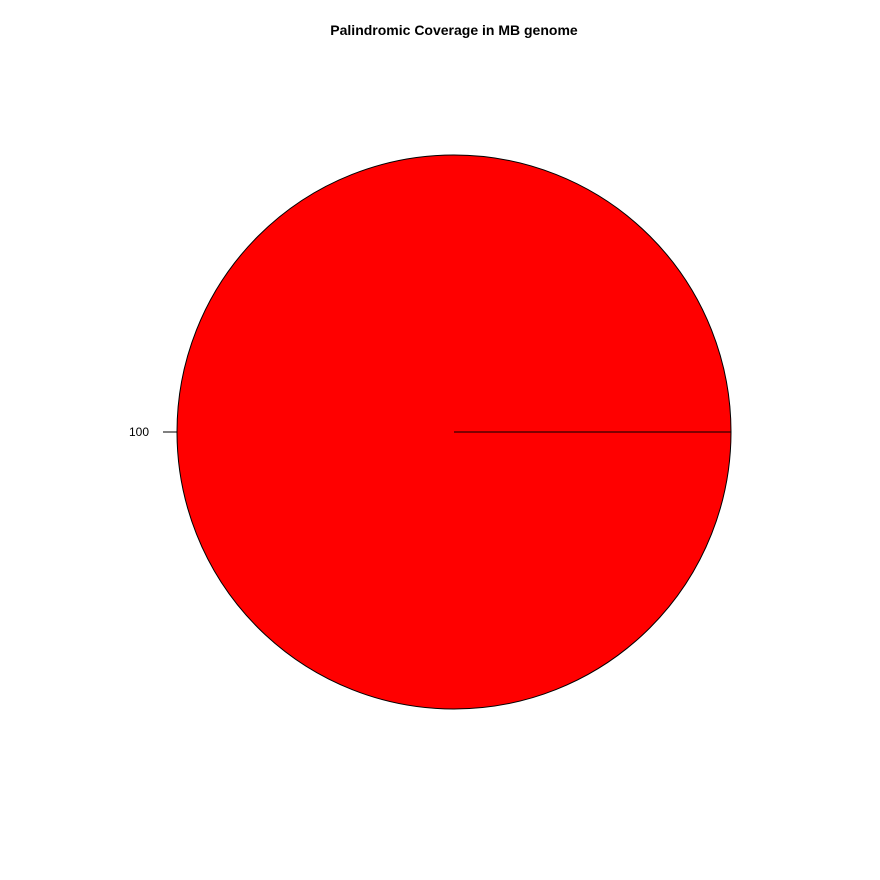  What do you see at coordinates (153, 432) in the screenshot?
I see `pie-labels: 100` at bounding box center [153, 432].